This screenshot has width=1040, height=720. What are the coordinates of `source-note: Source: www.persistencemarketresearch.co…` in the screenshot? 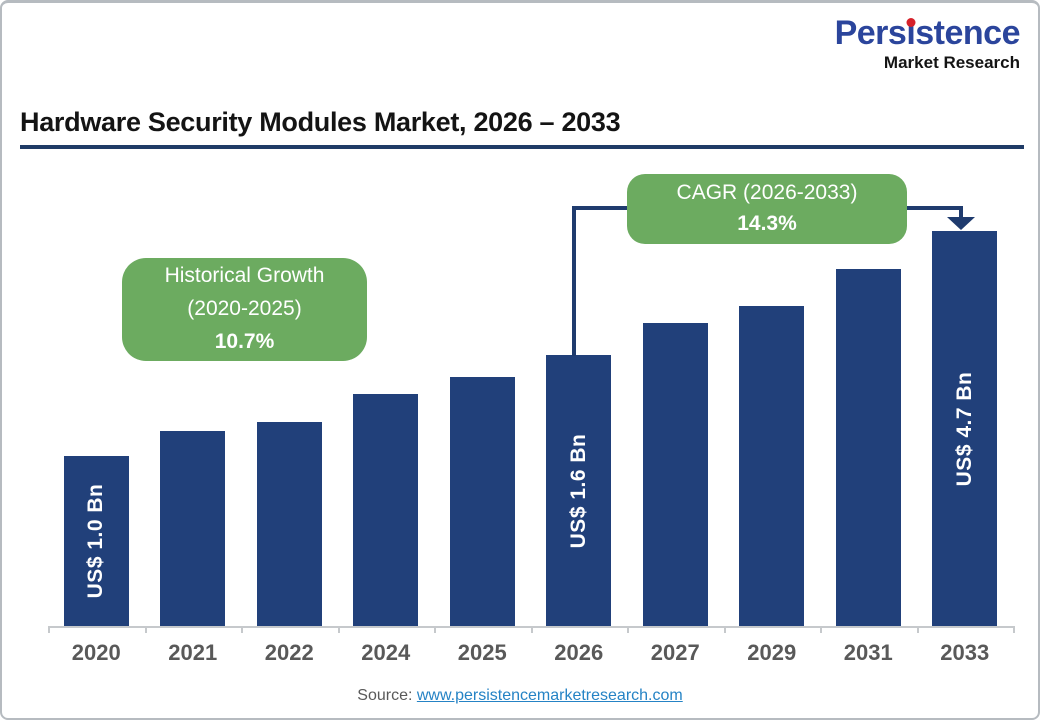 It's located at (520, 696).